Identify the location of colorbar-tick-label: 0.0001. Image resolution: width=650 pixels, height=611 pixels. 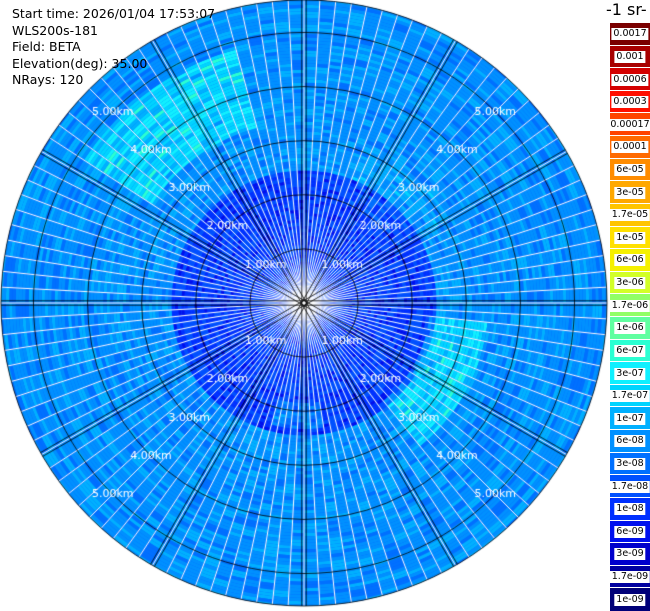
(630, 147).